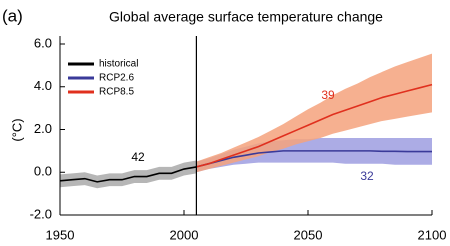 The height and width of the screenshot is (246, 450). I want to click on y-tick-label: 6.0, so click(43, 42).